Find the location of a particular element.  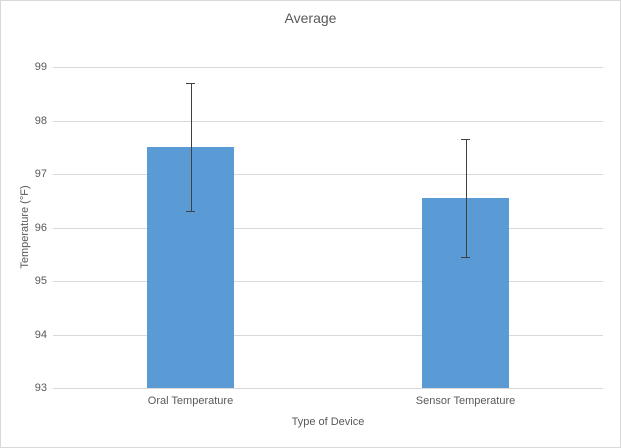

x-category-label: Oral Temperature is located at coordinates (190, 401).